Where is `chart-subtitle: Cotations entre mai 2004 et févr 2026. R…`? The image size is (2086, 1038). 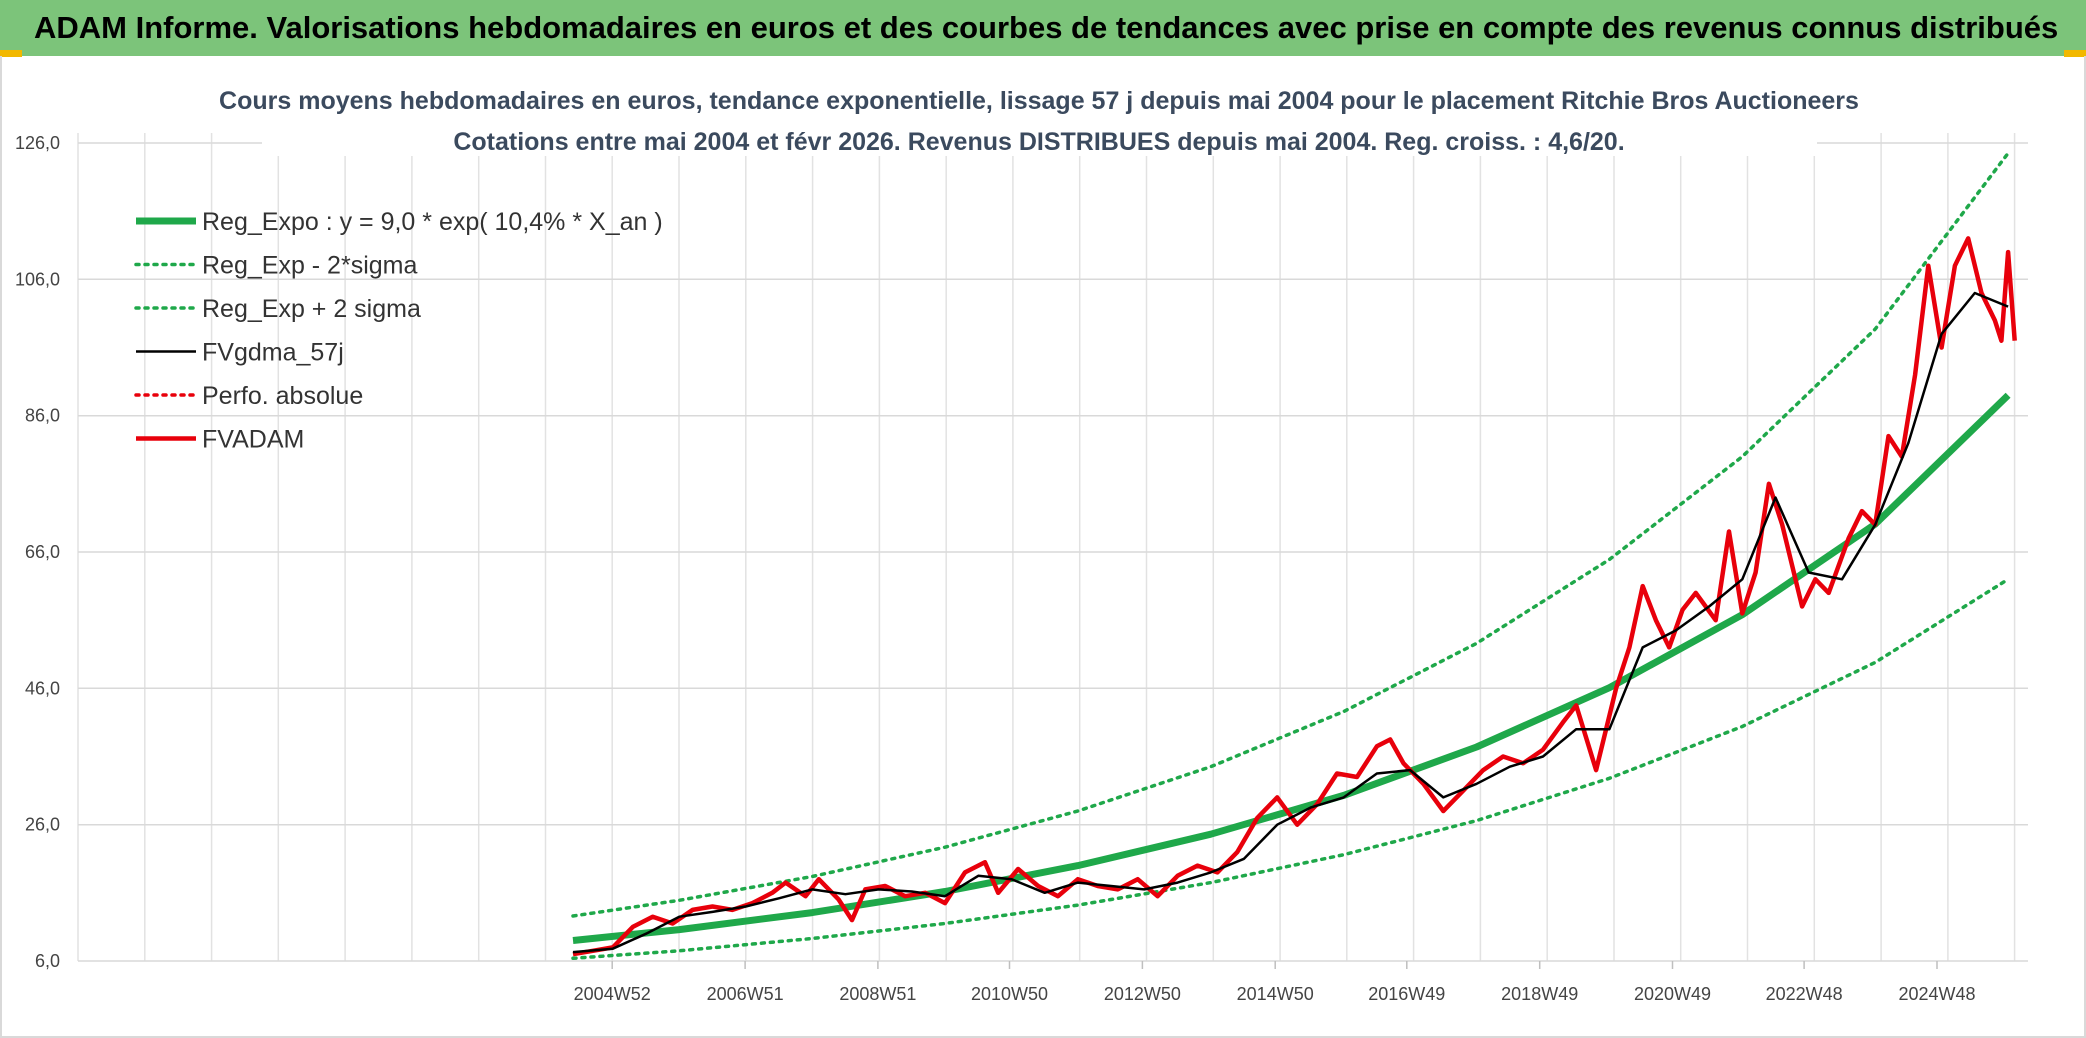
chart-subtitle: Cotations entre mai 2004 et févr 2026. R… is located at coordinates (1038, 142).